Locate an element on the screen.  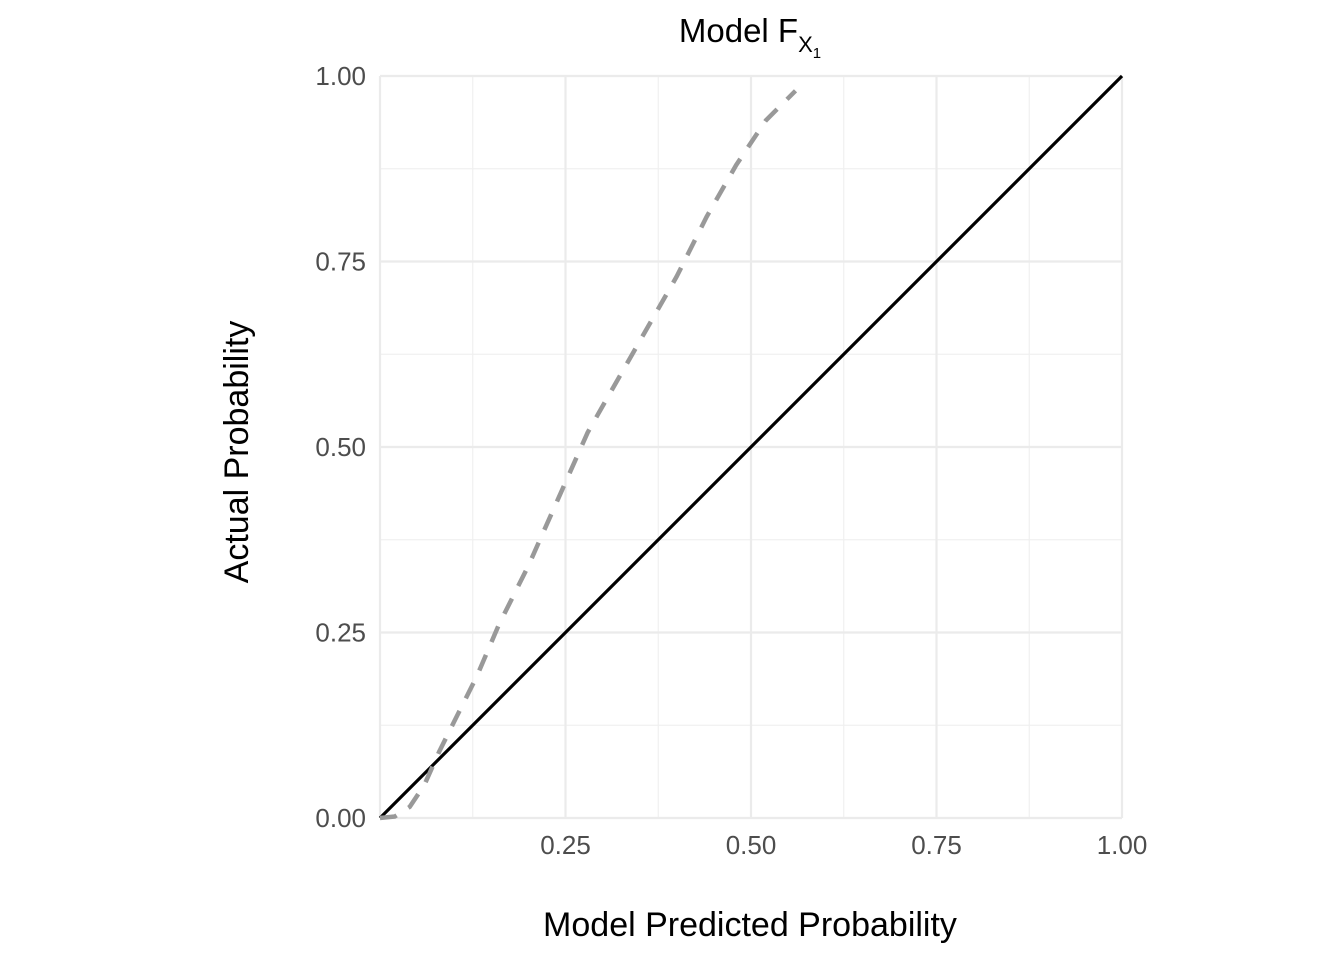
y-tick-label: 0.50 is located at coordinates (340, 447).